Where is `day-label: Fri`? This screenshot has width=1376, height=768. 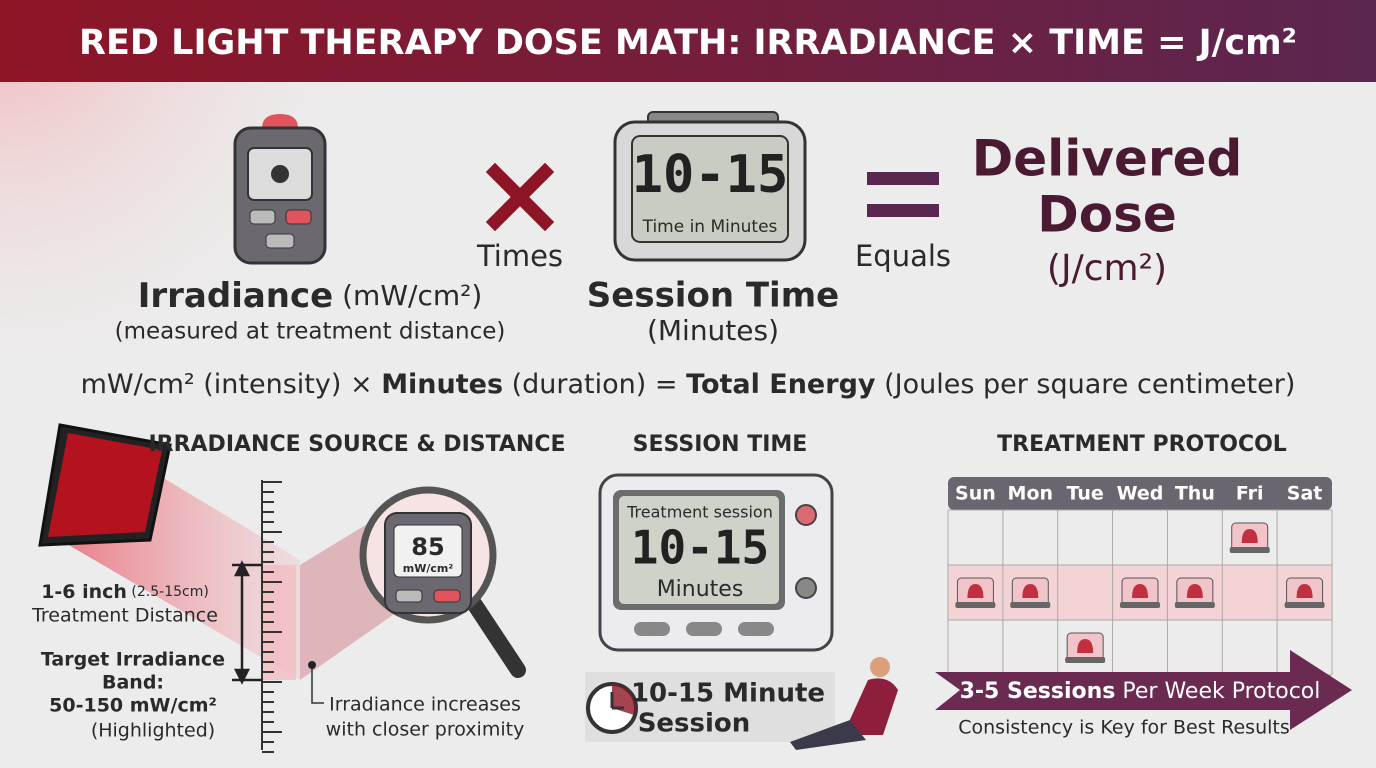
day-label: Fri is located at coordinates (1250, 494).